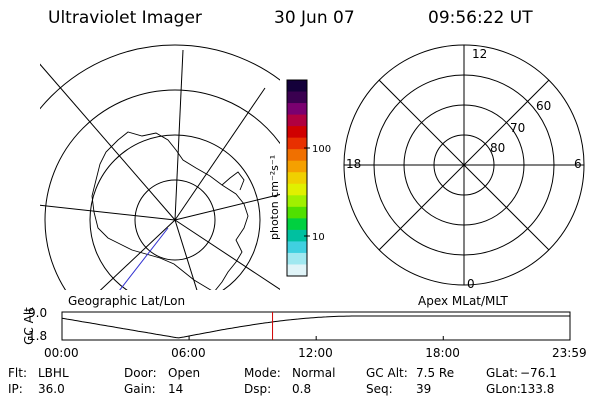 The image size is (600, 400). What do you see at coordinates (17, 373) in the screenshot?
I see `info-label: Flt:` at bounding box center [17, 373].